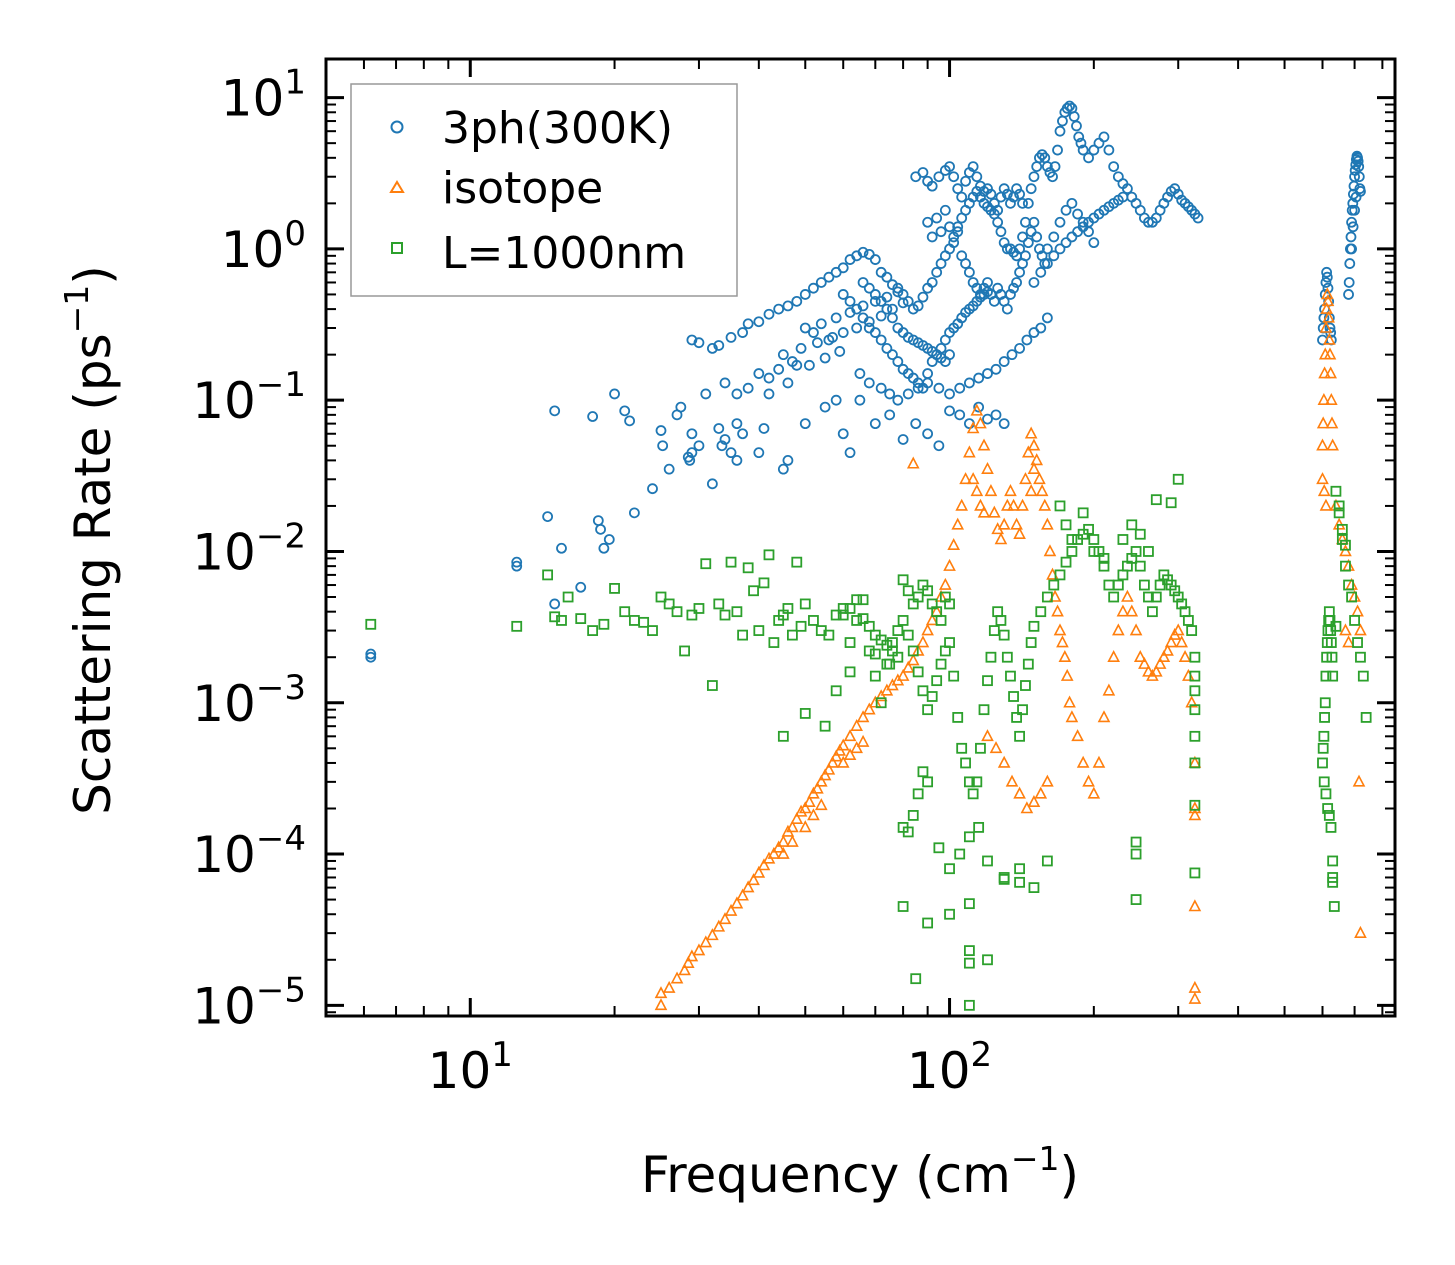 The image size is (1455, 1265). What do you see at coordinates (557, 128) in the screenshot?
I see `legend-label-3ph: 3ph(300K)` at bounding box center [557, 128].